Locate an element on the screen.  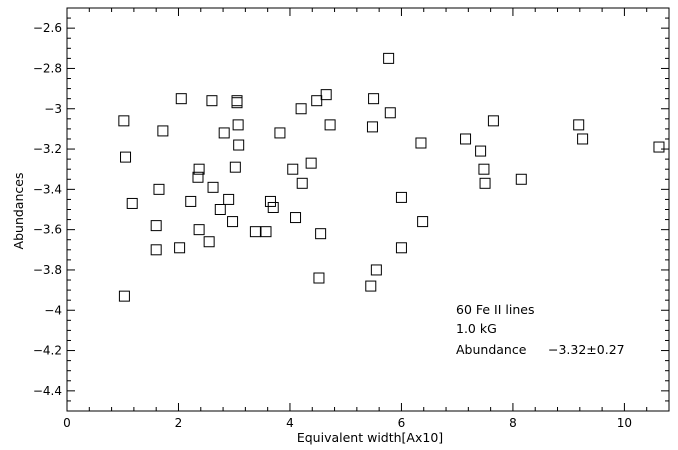
y-tick-label: −3 is located at coordinates (53, 109).